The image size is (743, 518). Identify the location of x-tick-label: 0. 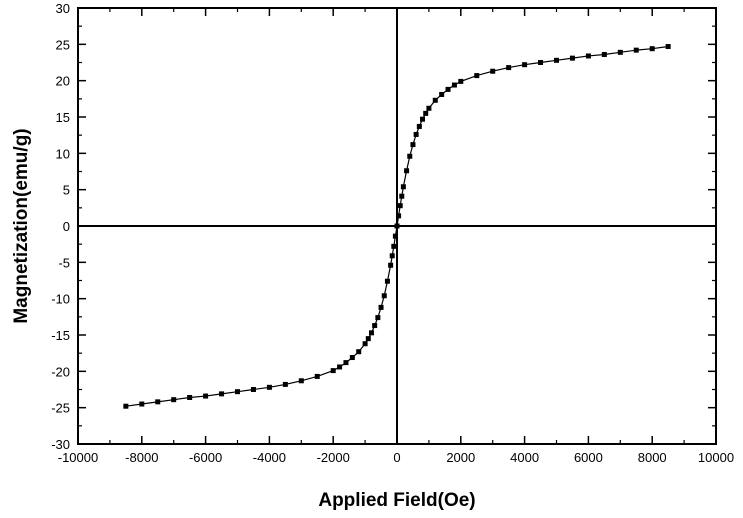
(396, 457).